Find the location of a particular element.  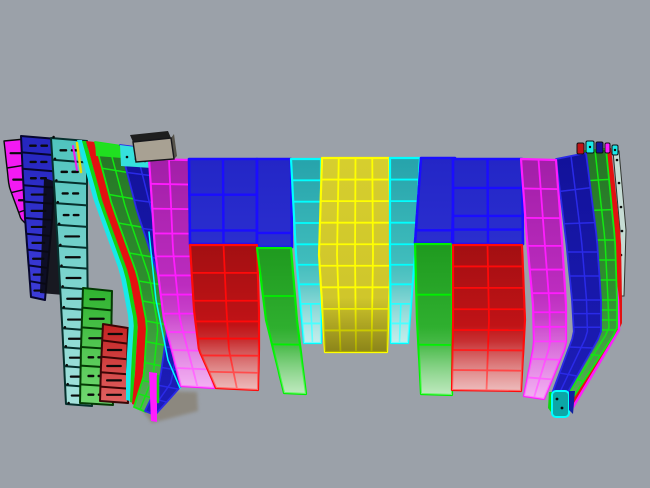

top-right-tabs is located at coordinates (597, 148).